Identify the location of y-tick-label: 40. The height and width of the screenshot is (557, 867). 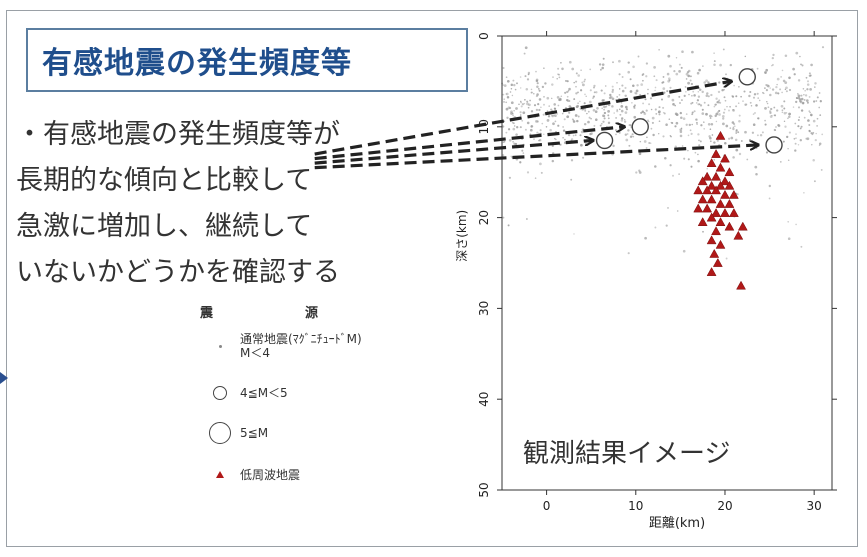
(484, 399).